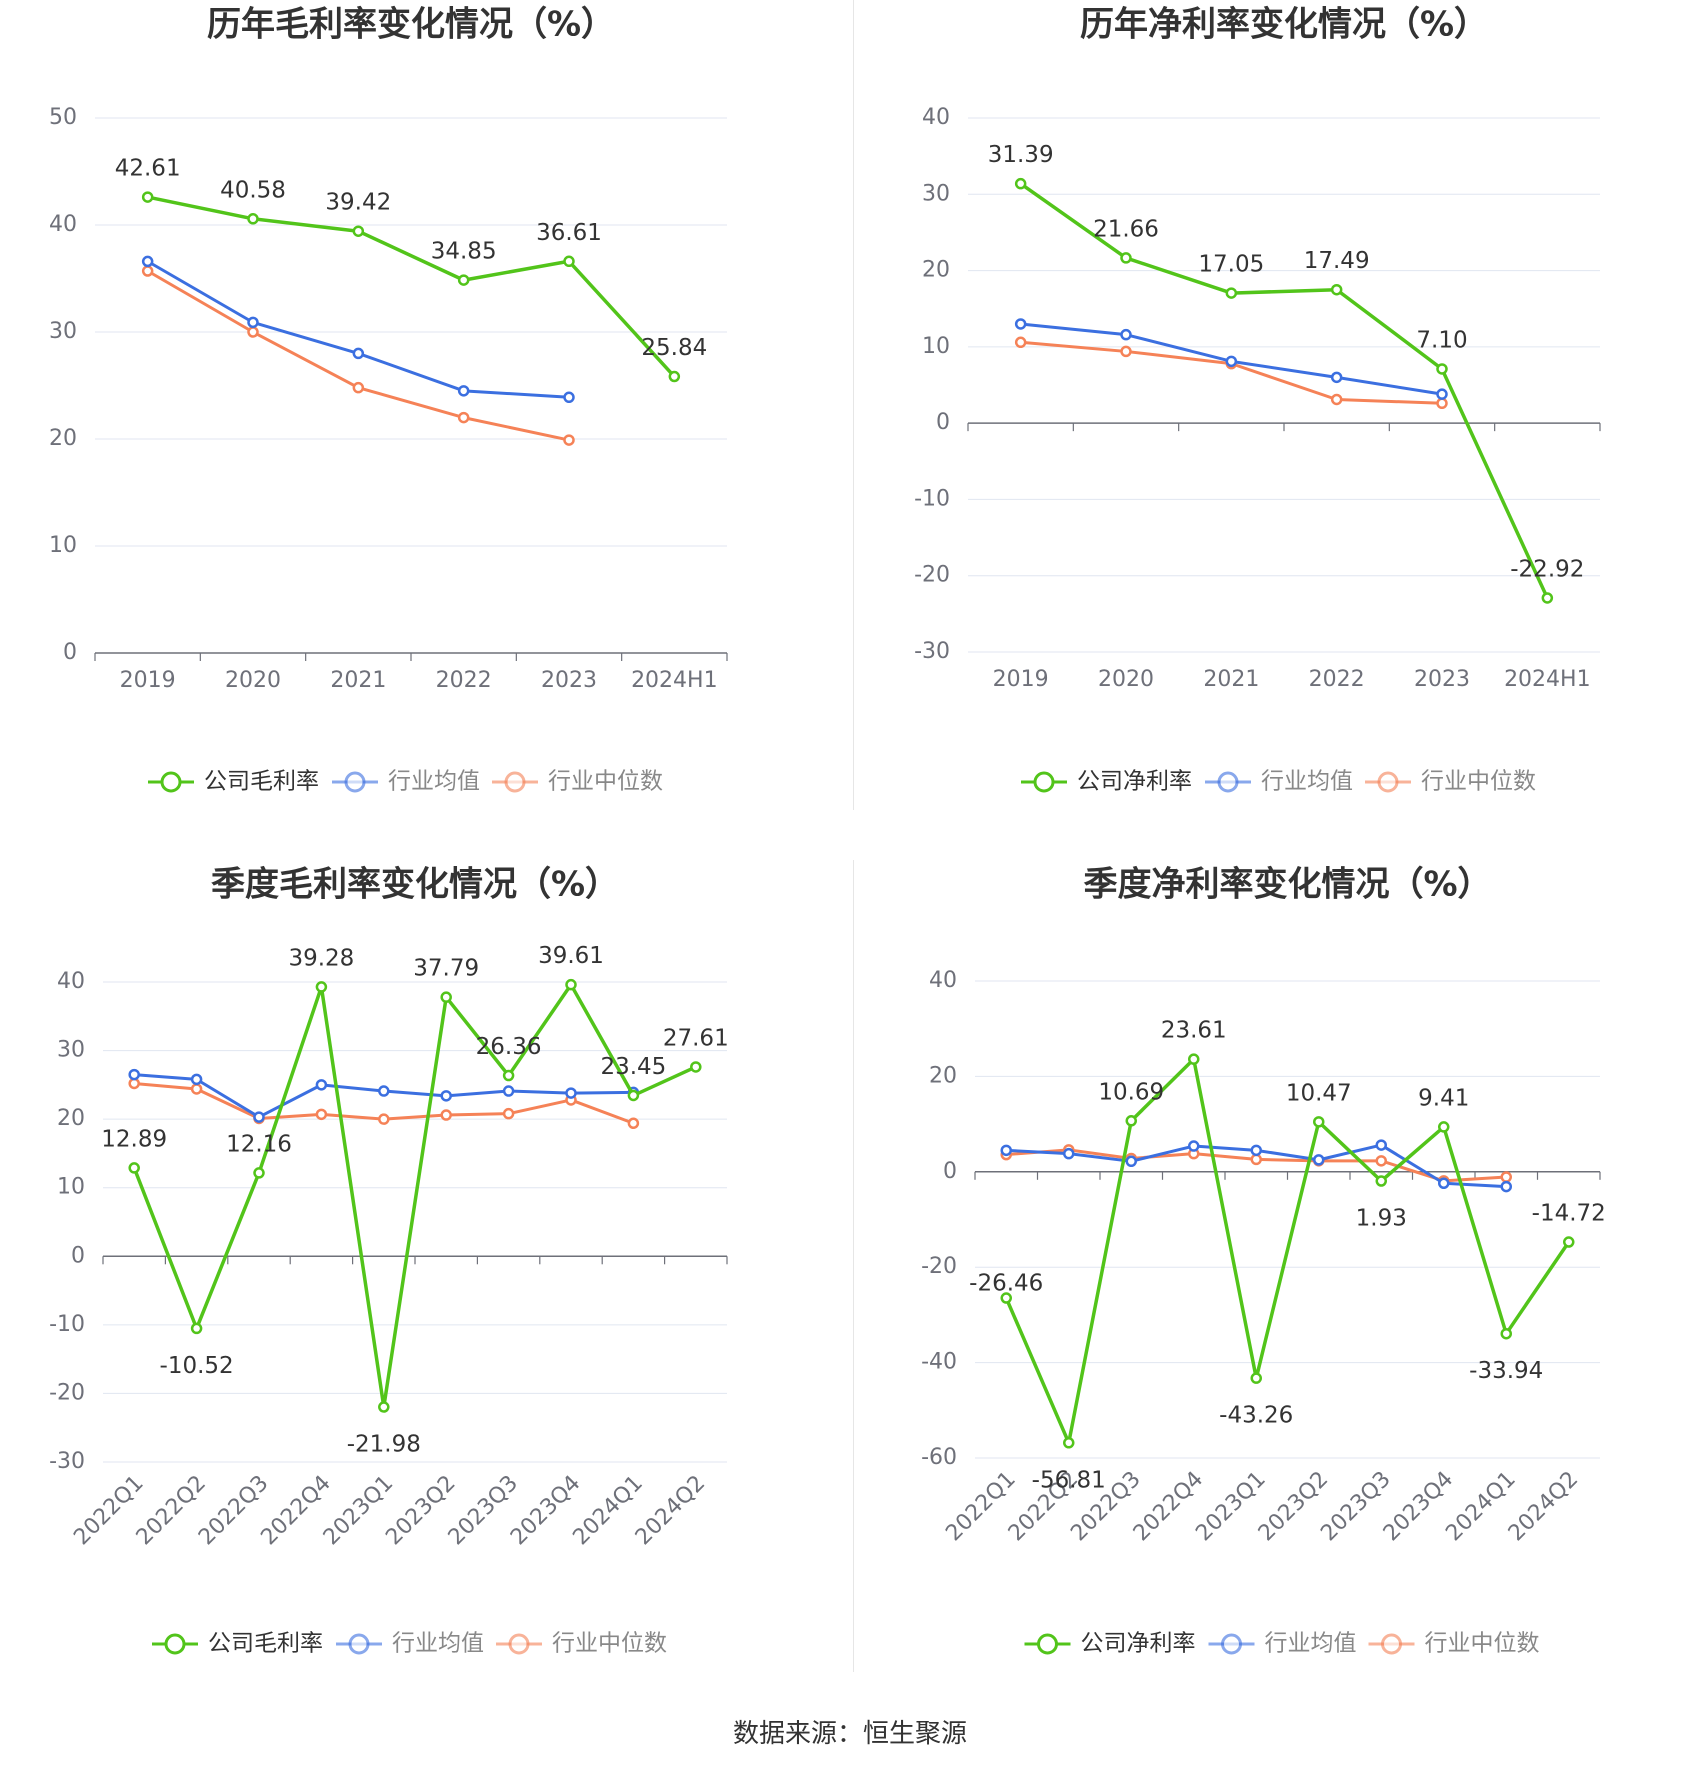 This screenshot has width=1700, height=1782. I want to click on data-label: 39.61, so click(571, 956).